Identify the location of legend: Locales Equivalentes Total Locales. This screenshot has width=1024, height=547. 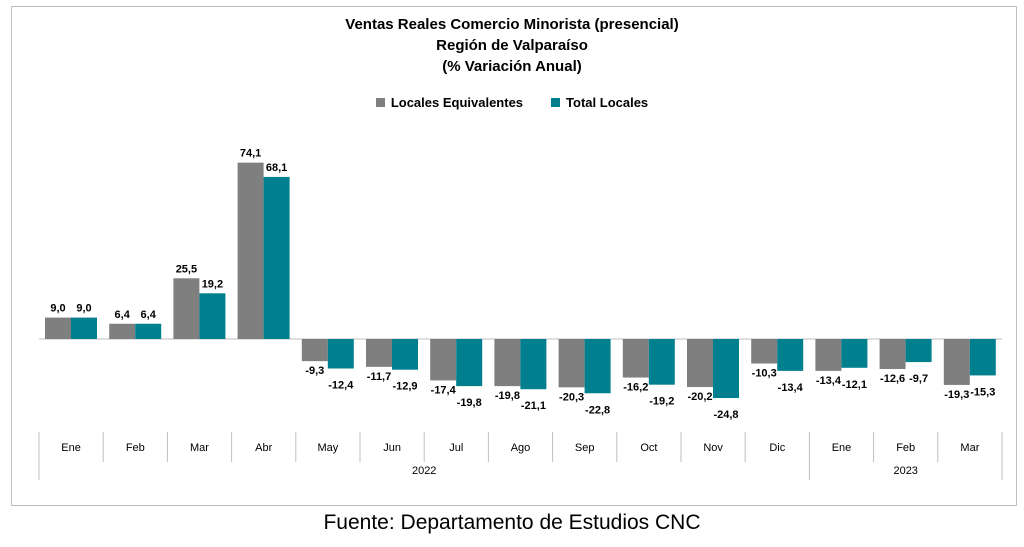
(512, 102).